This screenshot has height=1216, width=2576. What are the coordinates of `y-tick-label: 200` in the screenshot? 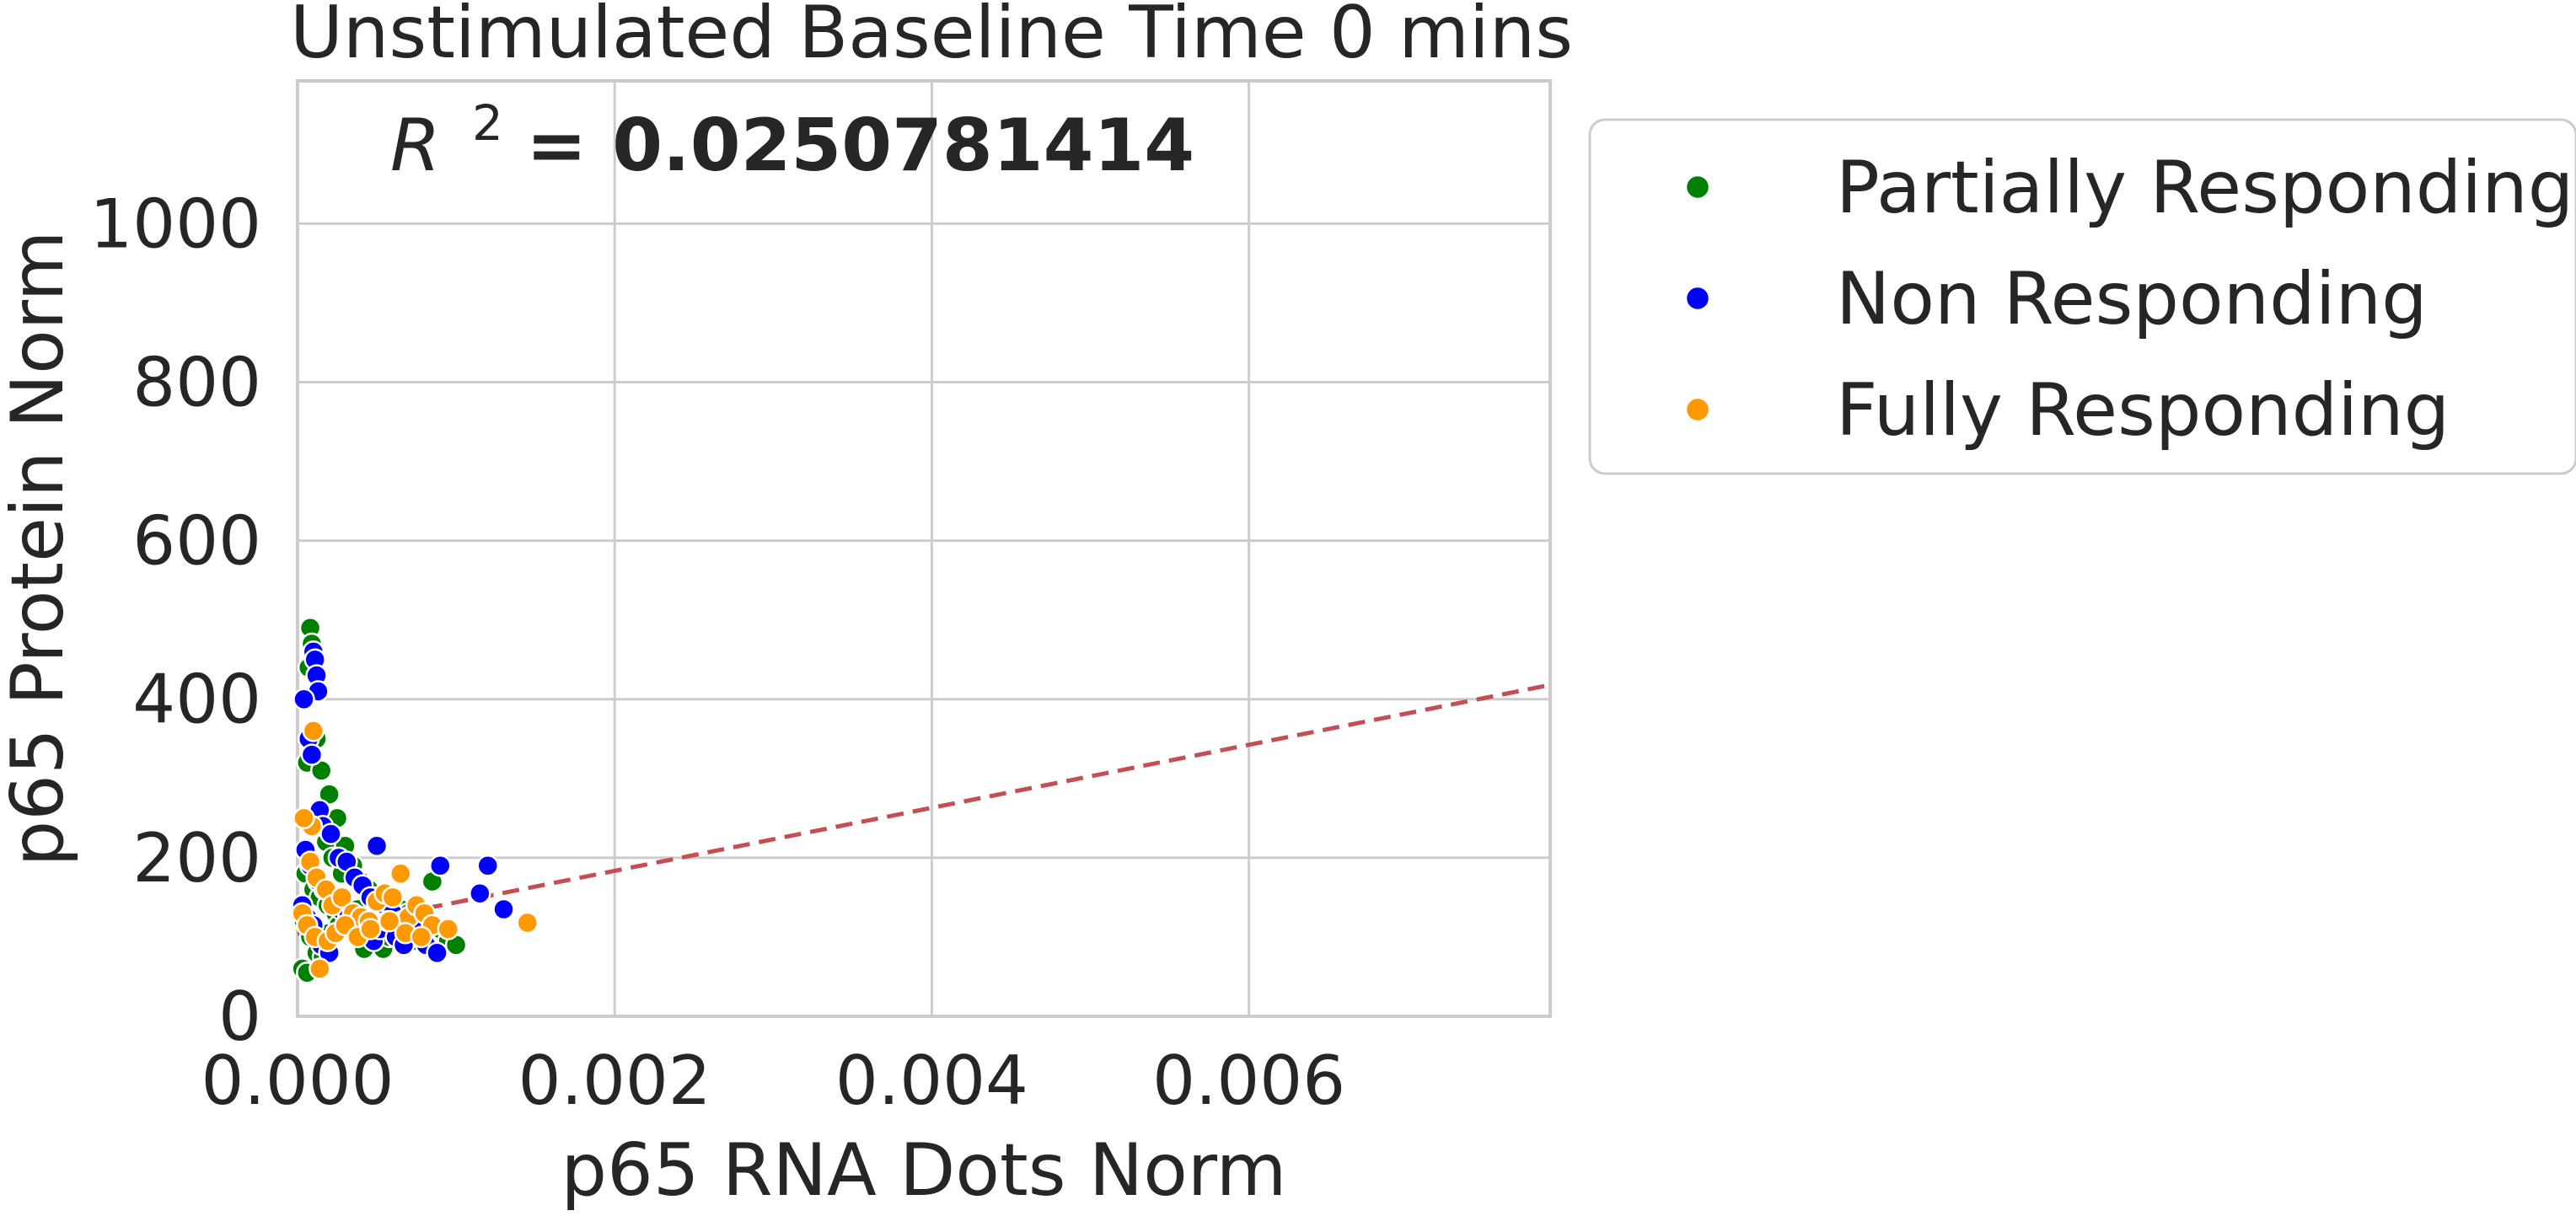 It's located at (196, 858).